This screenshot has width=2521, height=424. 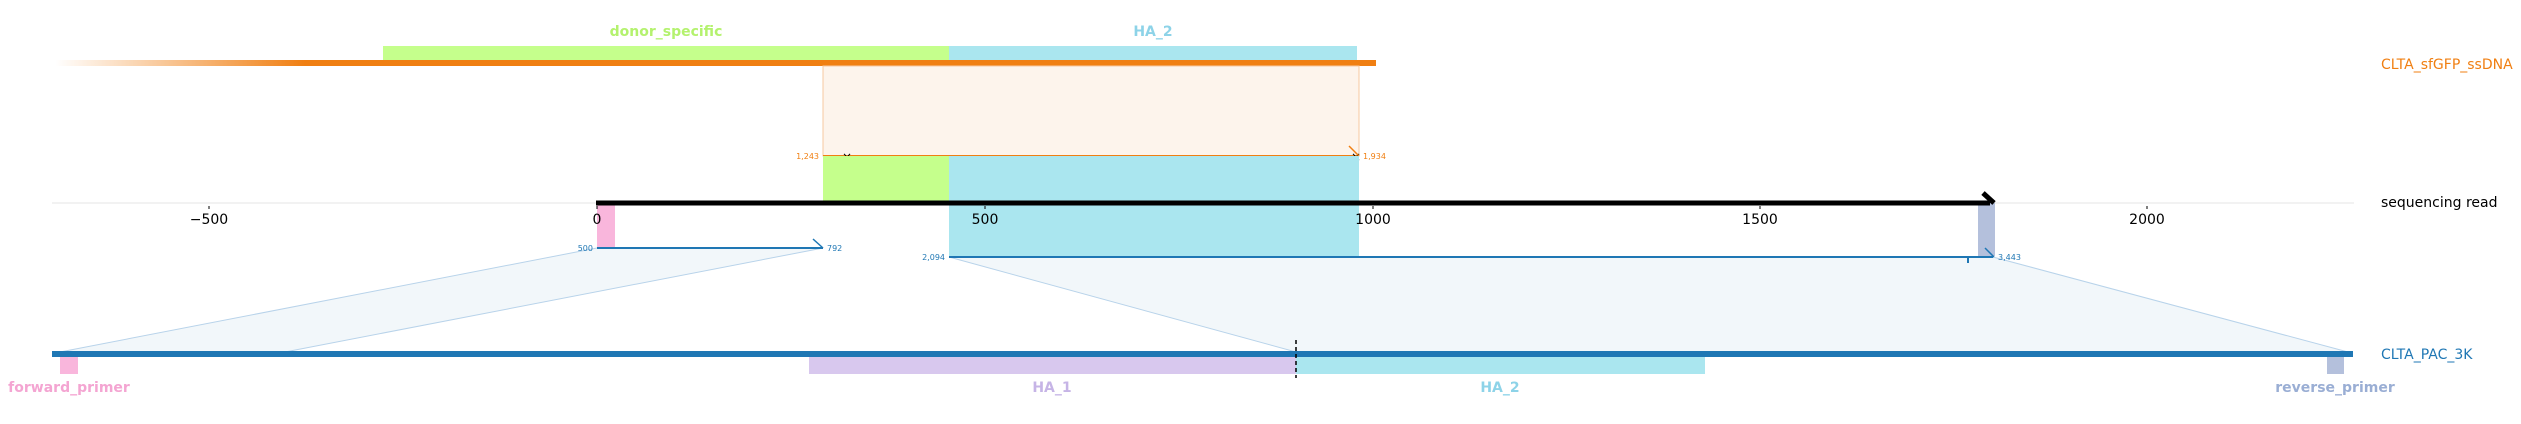 I want to click on donor-feature-label-ha2: HA_2, so click(x=1152, y=32).